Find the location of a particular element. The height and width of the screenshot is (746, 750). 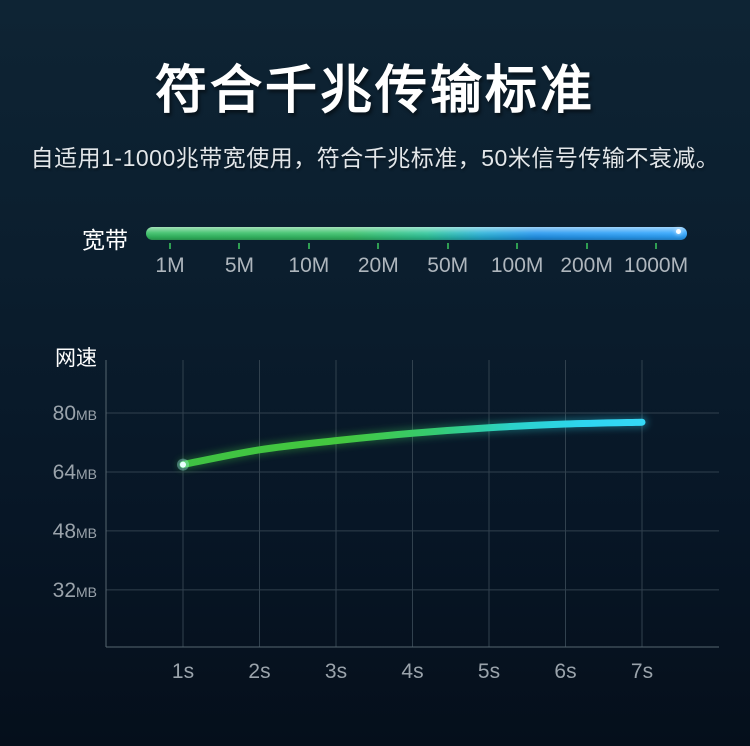

x-axis-label-6s: 6s is located at coordinates (565, 671).